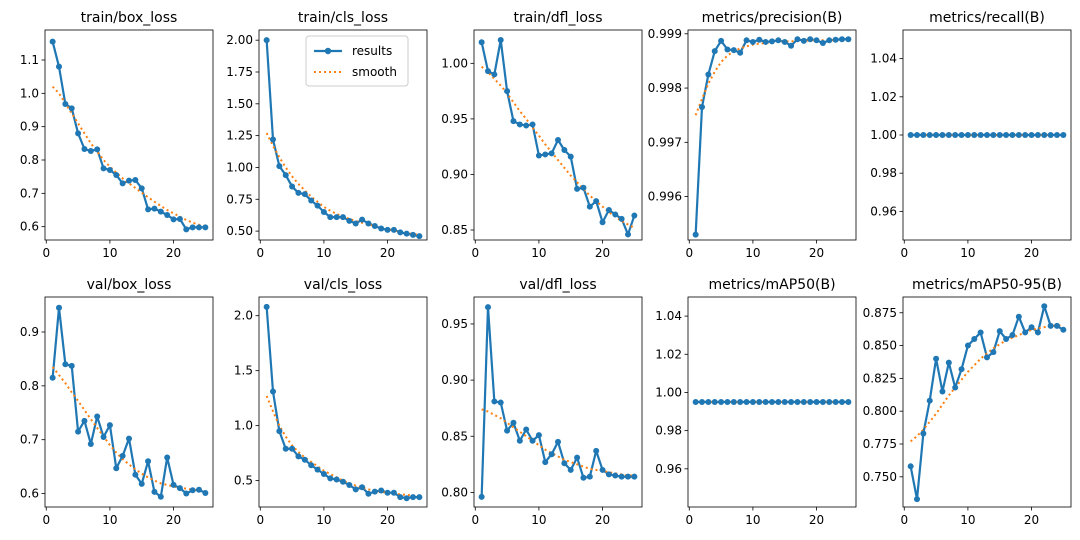 Image resolution: width=1080 pixels, height=540 pixels. What do you see at coordinates (880, 411) in the screenshot?
I see `y-tick-label: 0.800` at bounding box center [880, 411].